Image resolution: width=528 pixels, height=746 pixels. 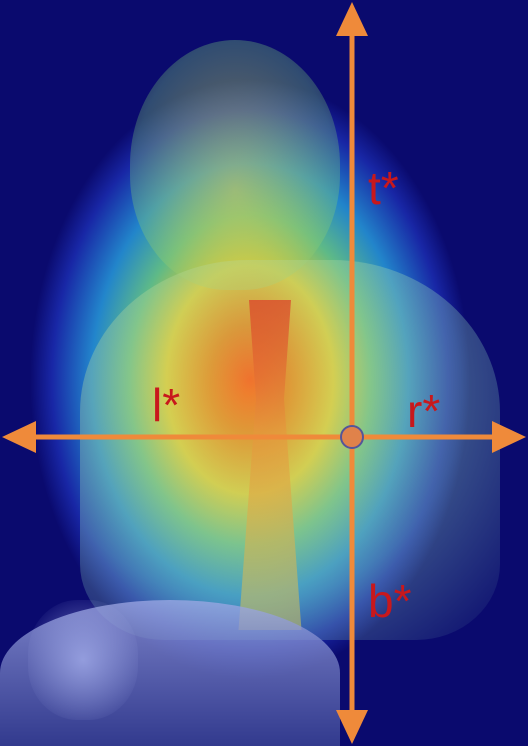 What do you see at coordinates (166, 405) in the screenshot?
I see `label-left-distance: l*` at bounding box center [166, 405].